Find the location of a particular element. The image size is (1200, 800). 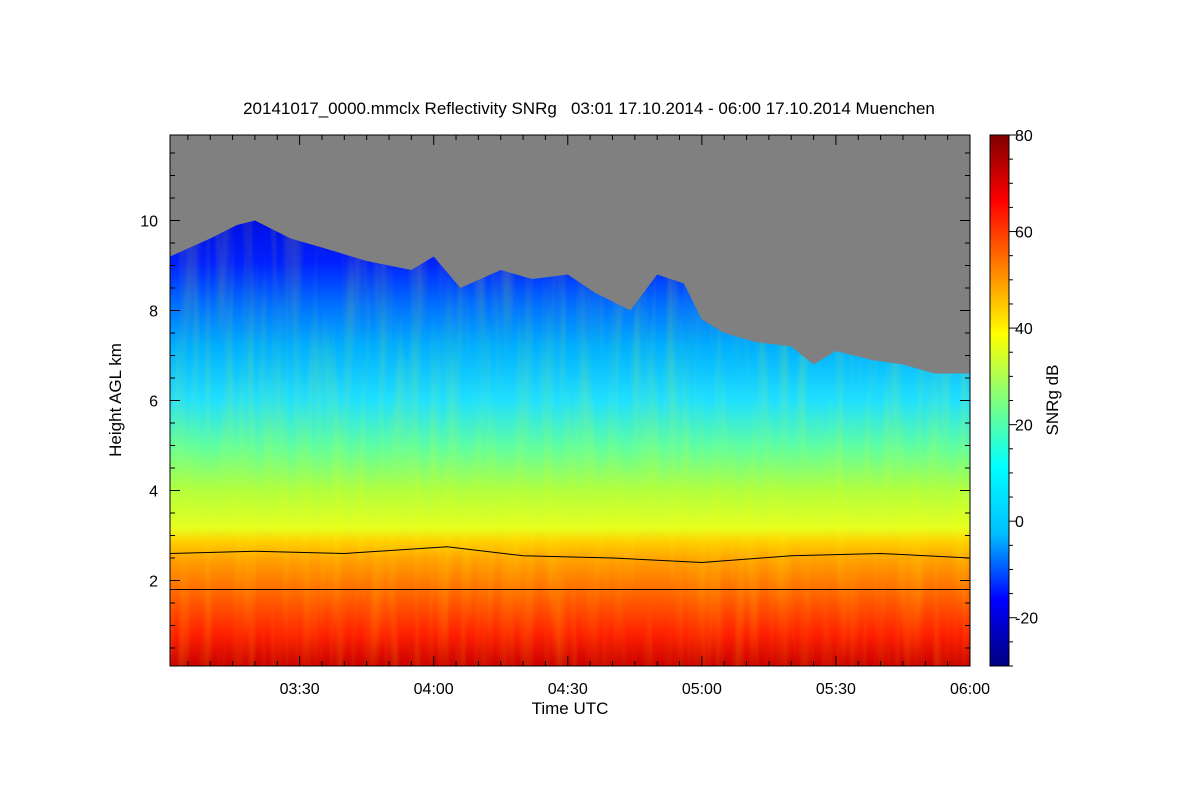

colorbar: -20 0 20 40 60 80 SNRg dB is located at coordinates (1025, 397).